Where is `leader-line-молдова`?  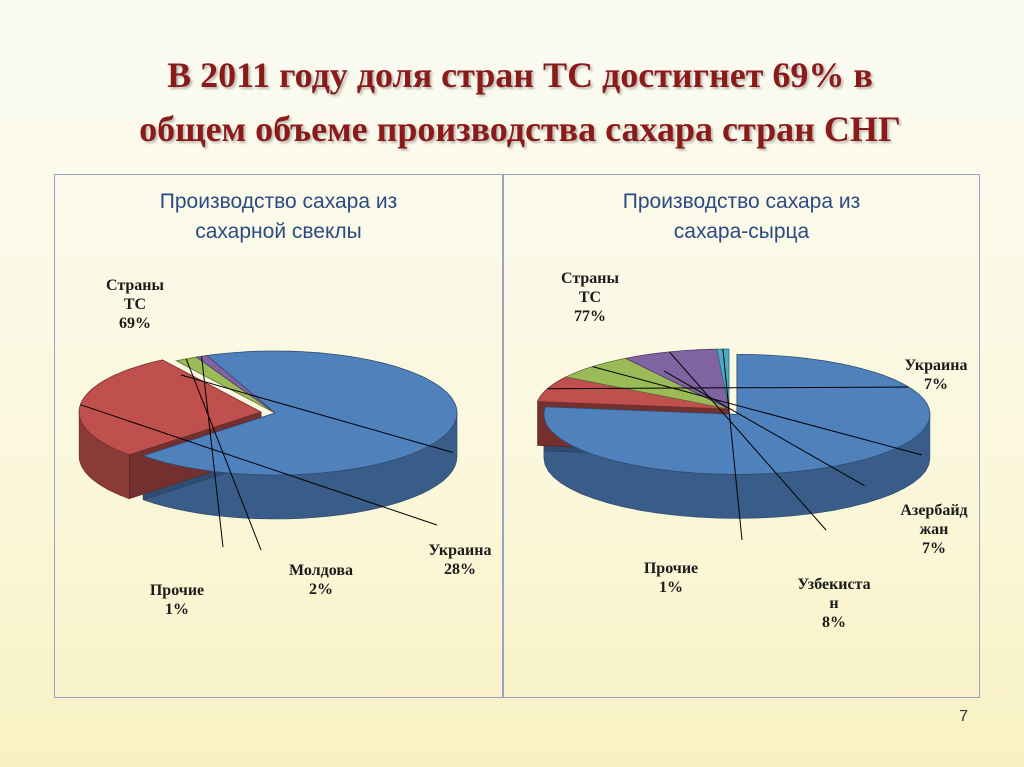
leader-line-молдова is located at coordinates (223, 454).